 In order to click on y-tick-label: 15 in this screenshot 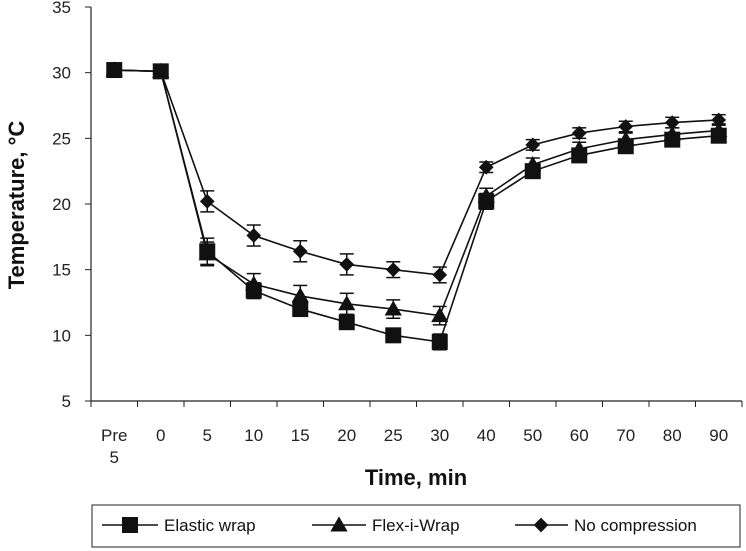, I will do `click(61, 270)`.